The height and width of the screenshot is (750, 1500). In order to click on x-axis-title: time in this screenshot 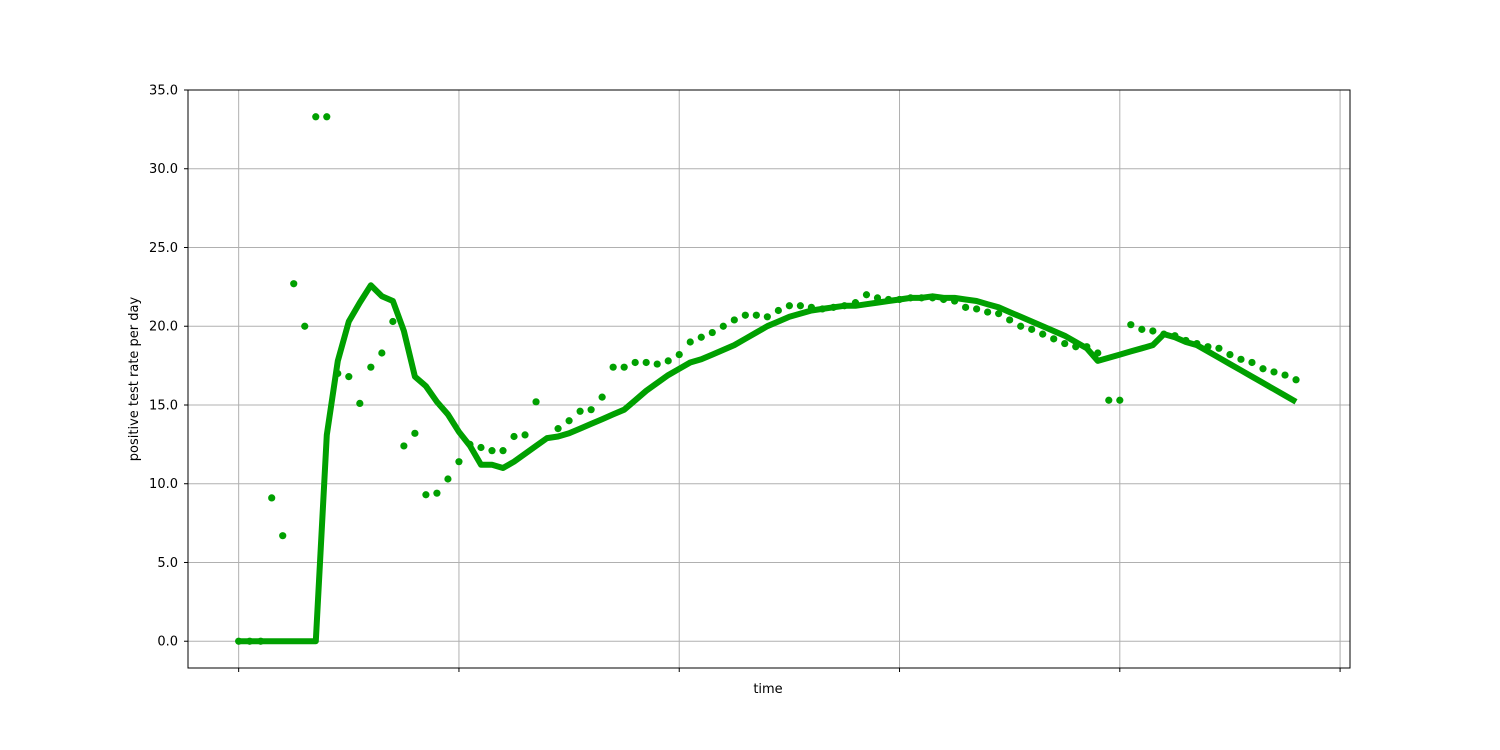, I will do `click(767, 689)`.